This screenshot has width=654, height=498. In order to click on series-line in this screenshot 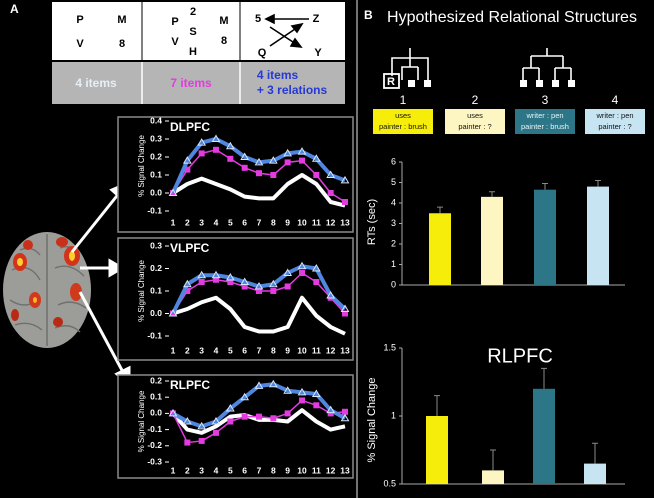, I will do `click(258, 190)`.